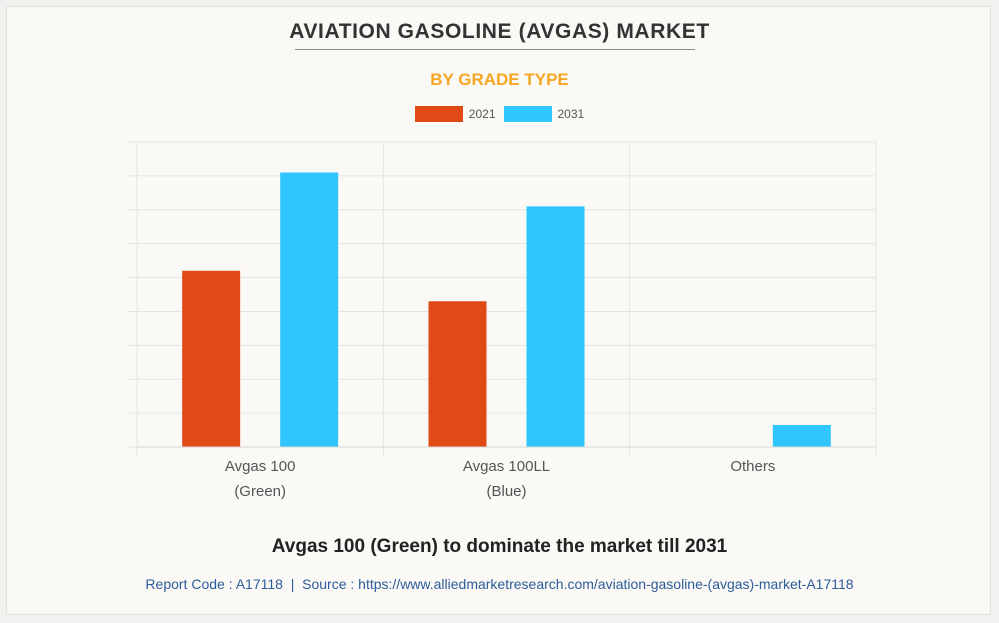  I want to click on bar-2021-cat0, so click(211, 358).